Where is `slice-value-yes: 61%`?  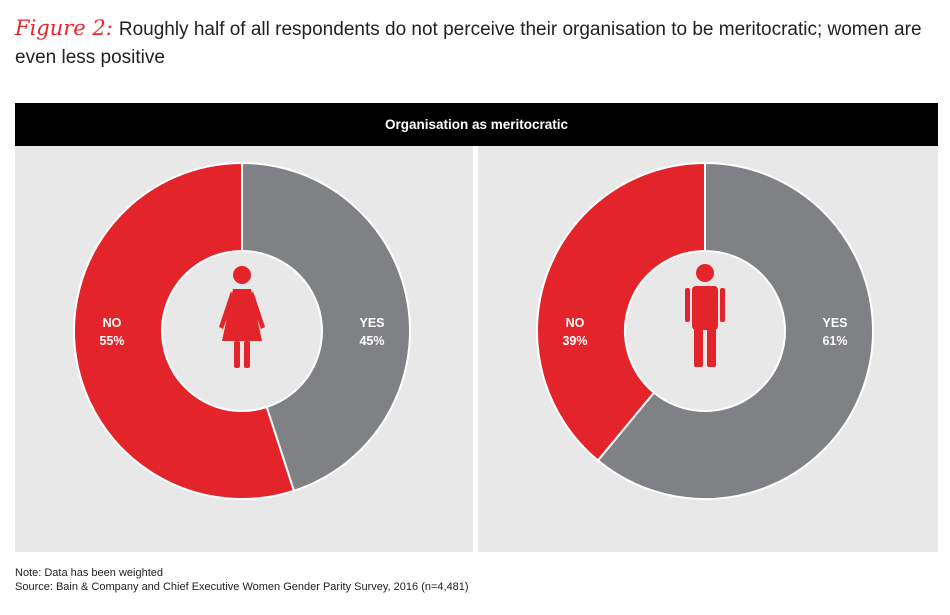 slice-value-yes: 61% is located at coordinates (834, 341).